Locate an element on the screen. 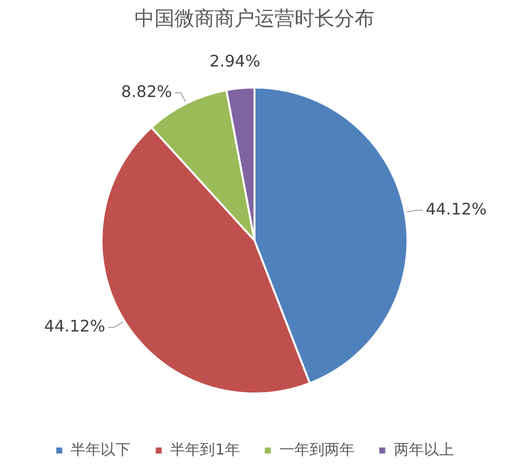 This screenshot has width=509, height=470. legend-label: 半年以下 is located at coordinates (100, 449).